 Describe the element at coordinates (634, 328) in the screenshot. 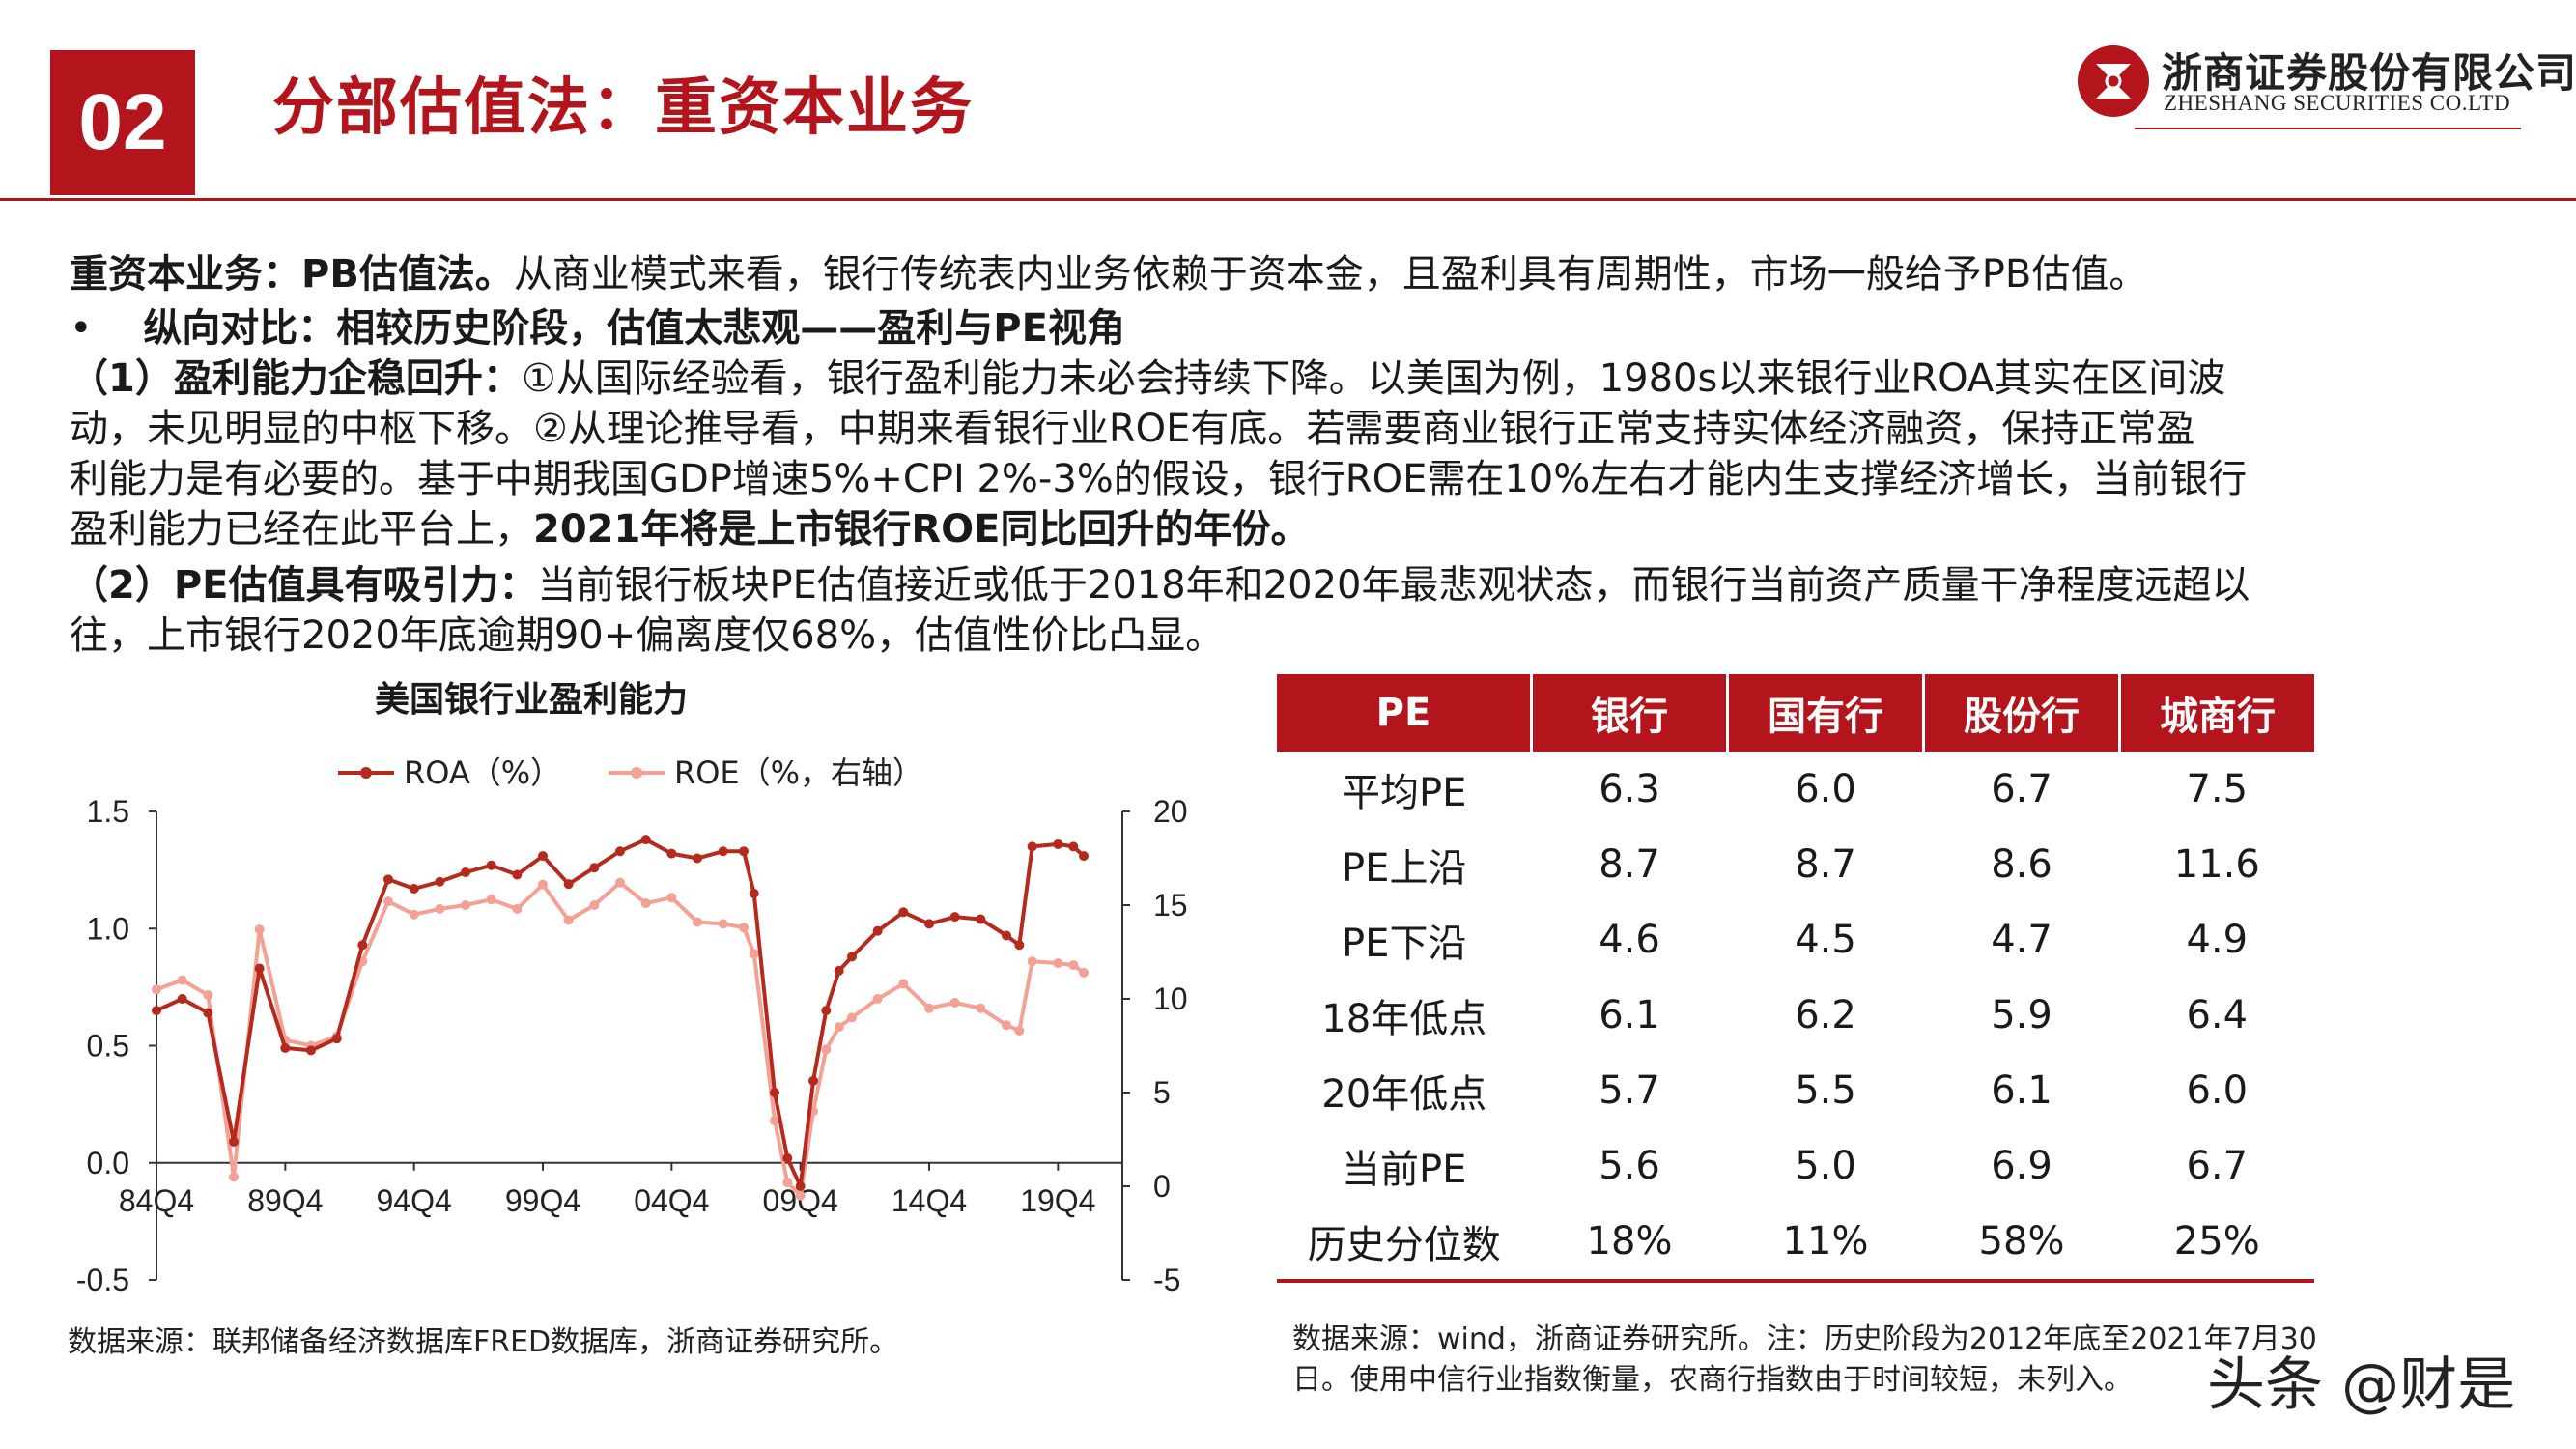

I see `bullet-heading: 纵向对比：相较历史阶段，估值太悲观——盈利与PE视角` at that location.